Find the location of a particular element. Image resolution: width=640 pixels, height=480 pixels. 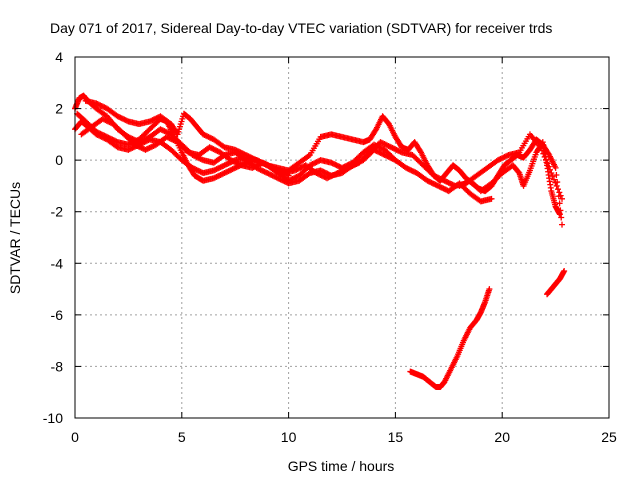

y-tick-label: -4 is located at coordinates (57, 263).